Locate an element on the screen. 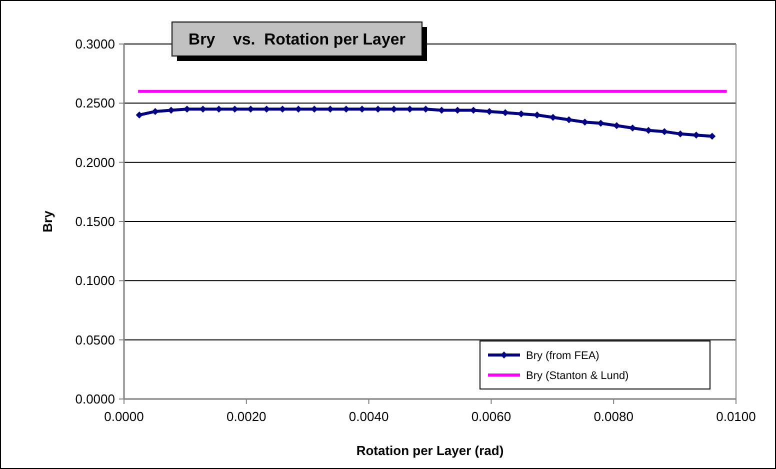 The height and width of the screenshot is (469, 776). x-tick-label: 0.0040 is located at coordinates (368, 416).